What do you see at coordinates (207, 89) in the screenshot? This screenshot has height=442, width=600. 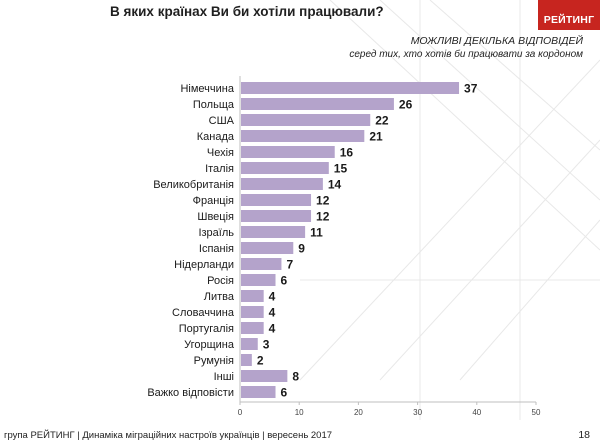 I see `category-label: Німеччина` at bounding box center [207, 89].